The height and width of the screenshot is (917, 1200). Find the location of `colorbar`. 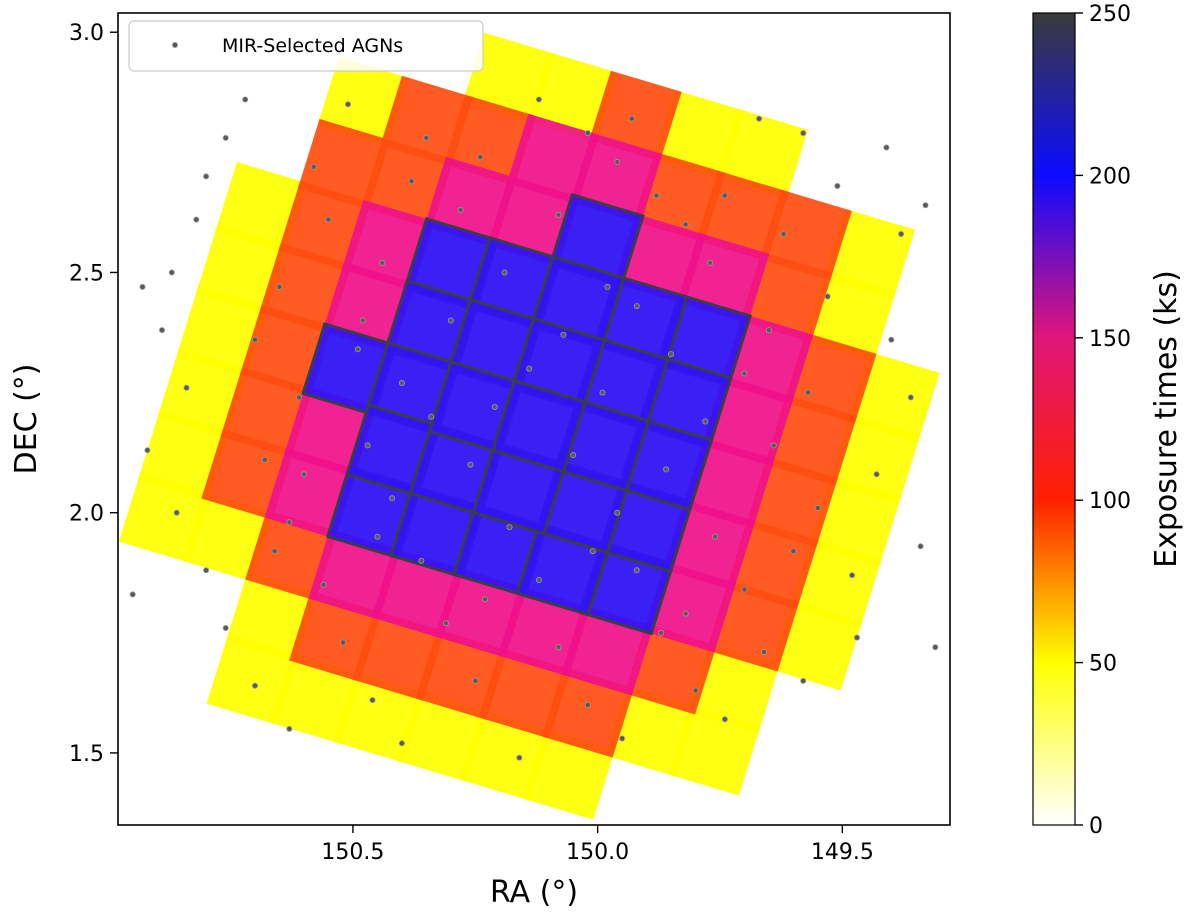

colorbar is located at coordinates (1054, 419).